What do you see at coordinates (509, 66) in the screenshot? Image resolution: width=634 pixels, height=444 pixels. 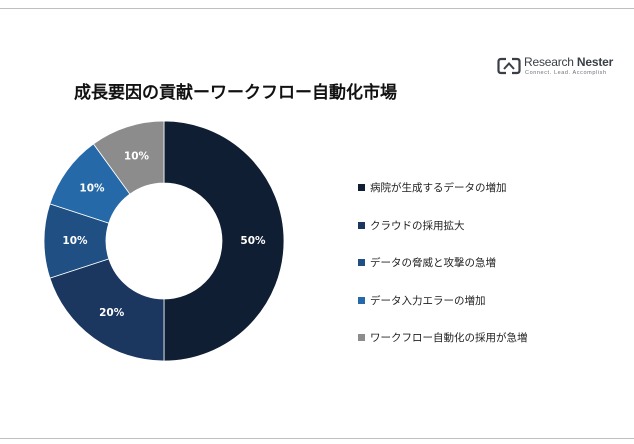 I see `research-nester-logo-icon` at bounding box center [509, 66].